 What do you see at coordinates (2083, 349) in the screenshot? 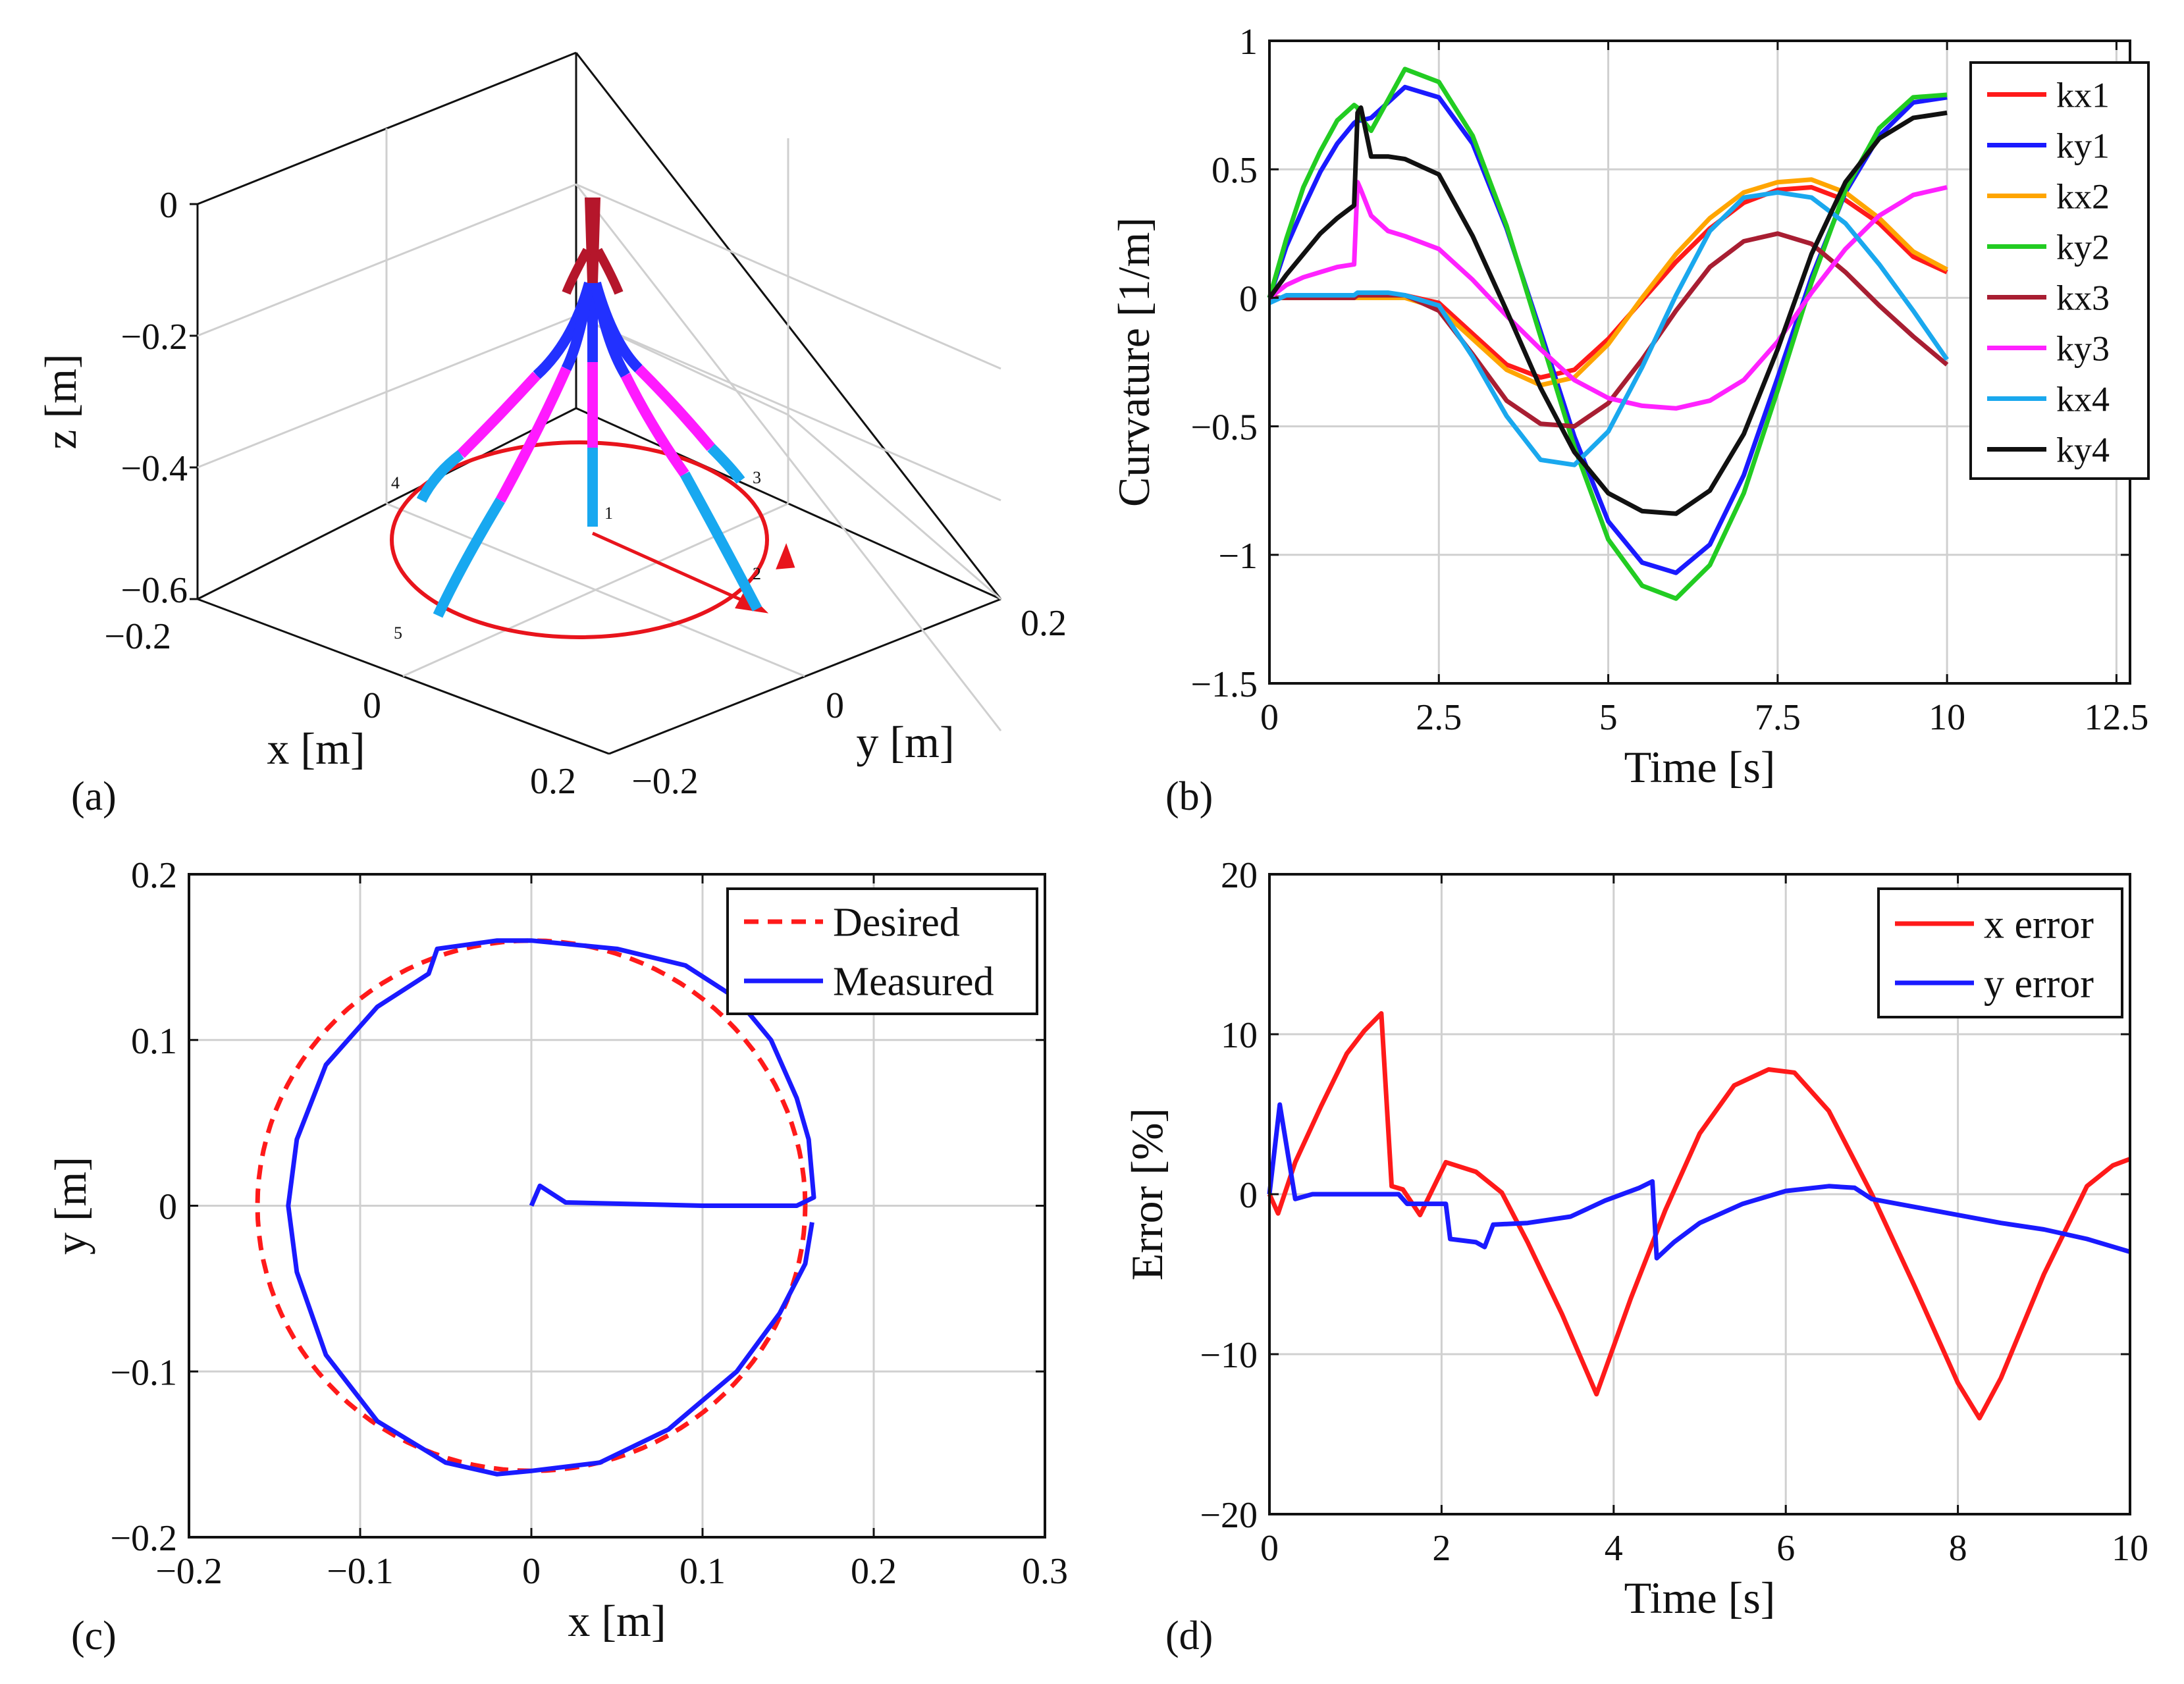
I see `chart-b-legend-label-5: ky3` at bounding box center [2083, 349].